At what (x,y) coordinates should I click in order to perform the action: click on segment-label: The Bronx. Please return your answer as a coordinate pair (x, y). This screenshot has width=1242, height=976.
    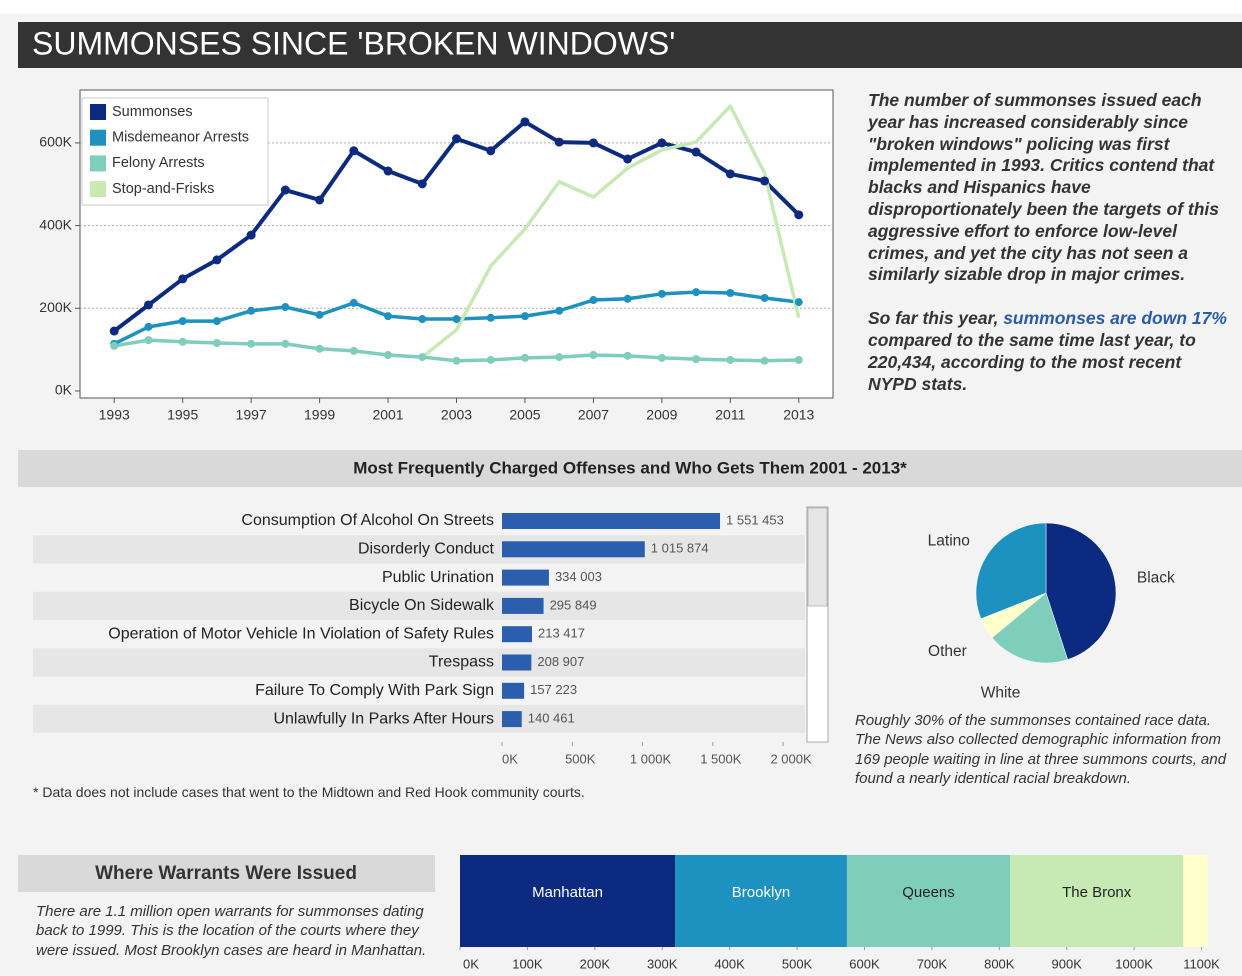
    Looking at the image, I should click on (1097, 892).